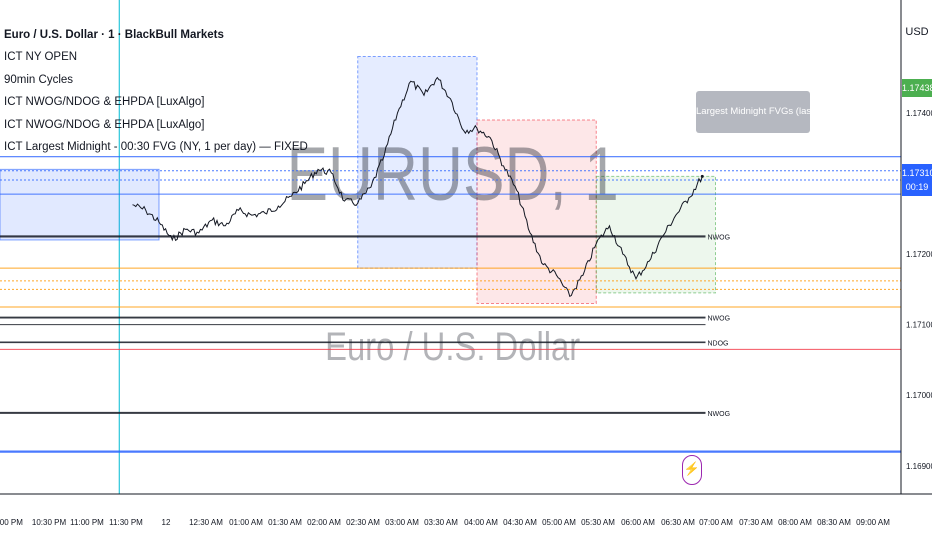  What do you see at coordinates (834, 522) in the screenshot?
I see `time-tick-21: 08:30 AM` at bounding box center [834, 522].